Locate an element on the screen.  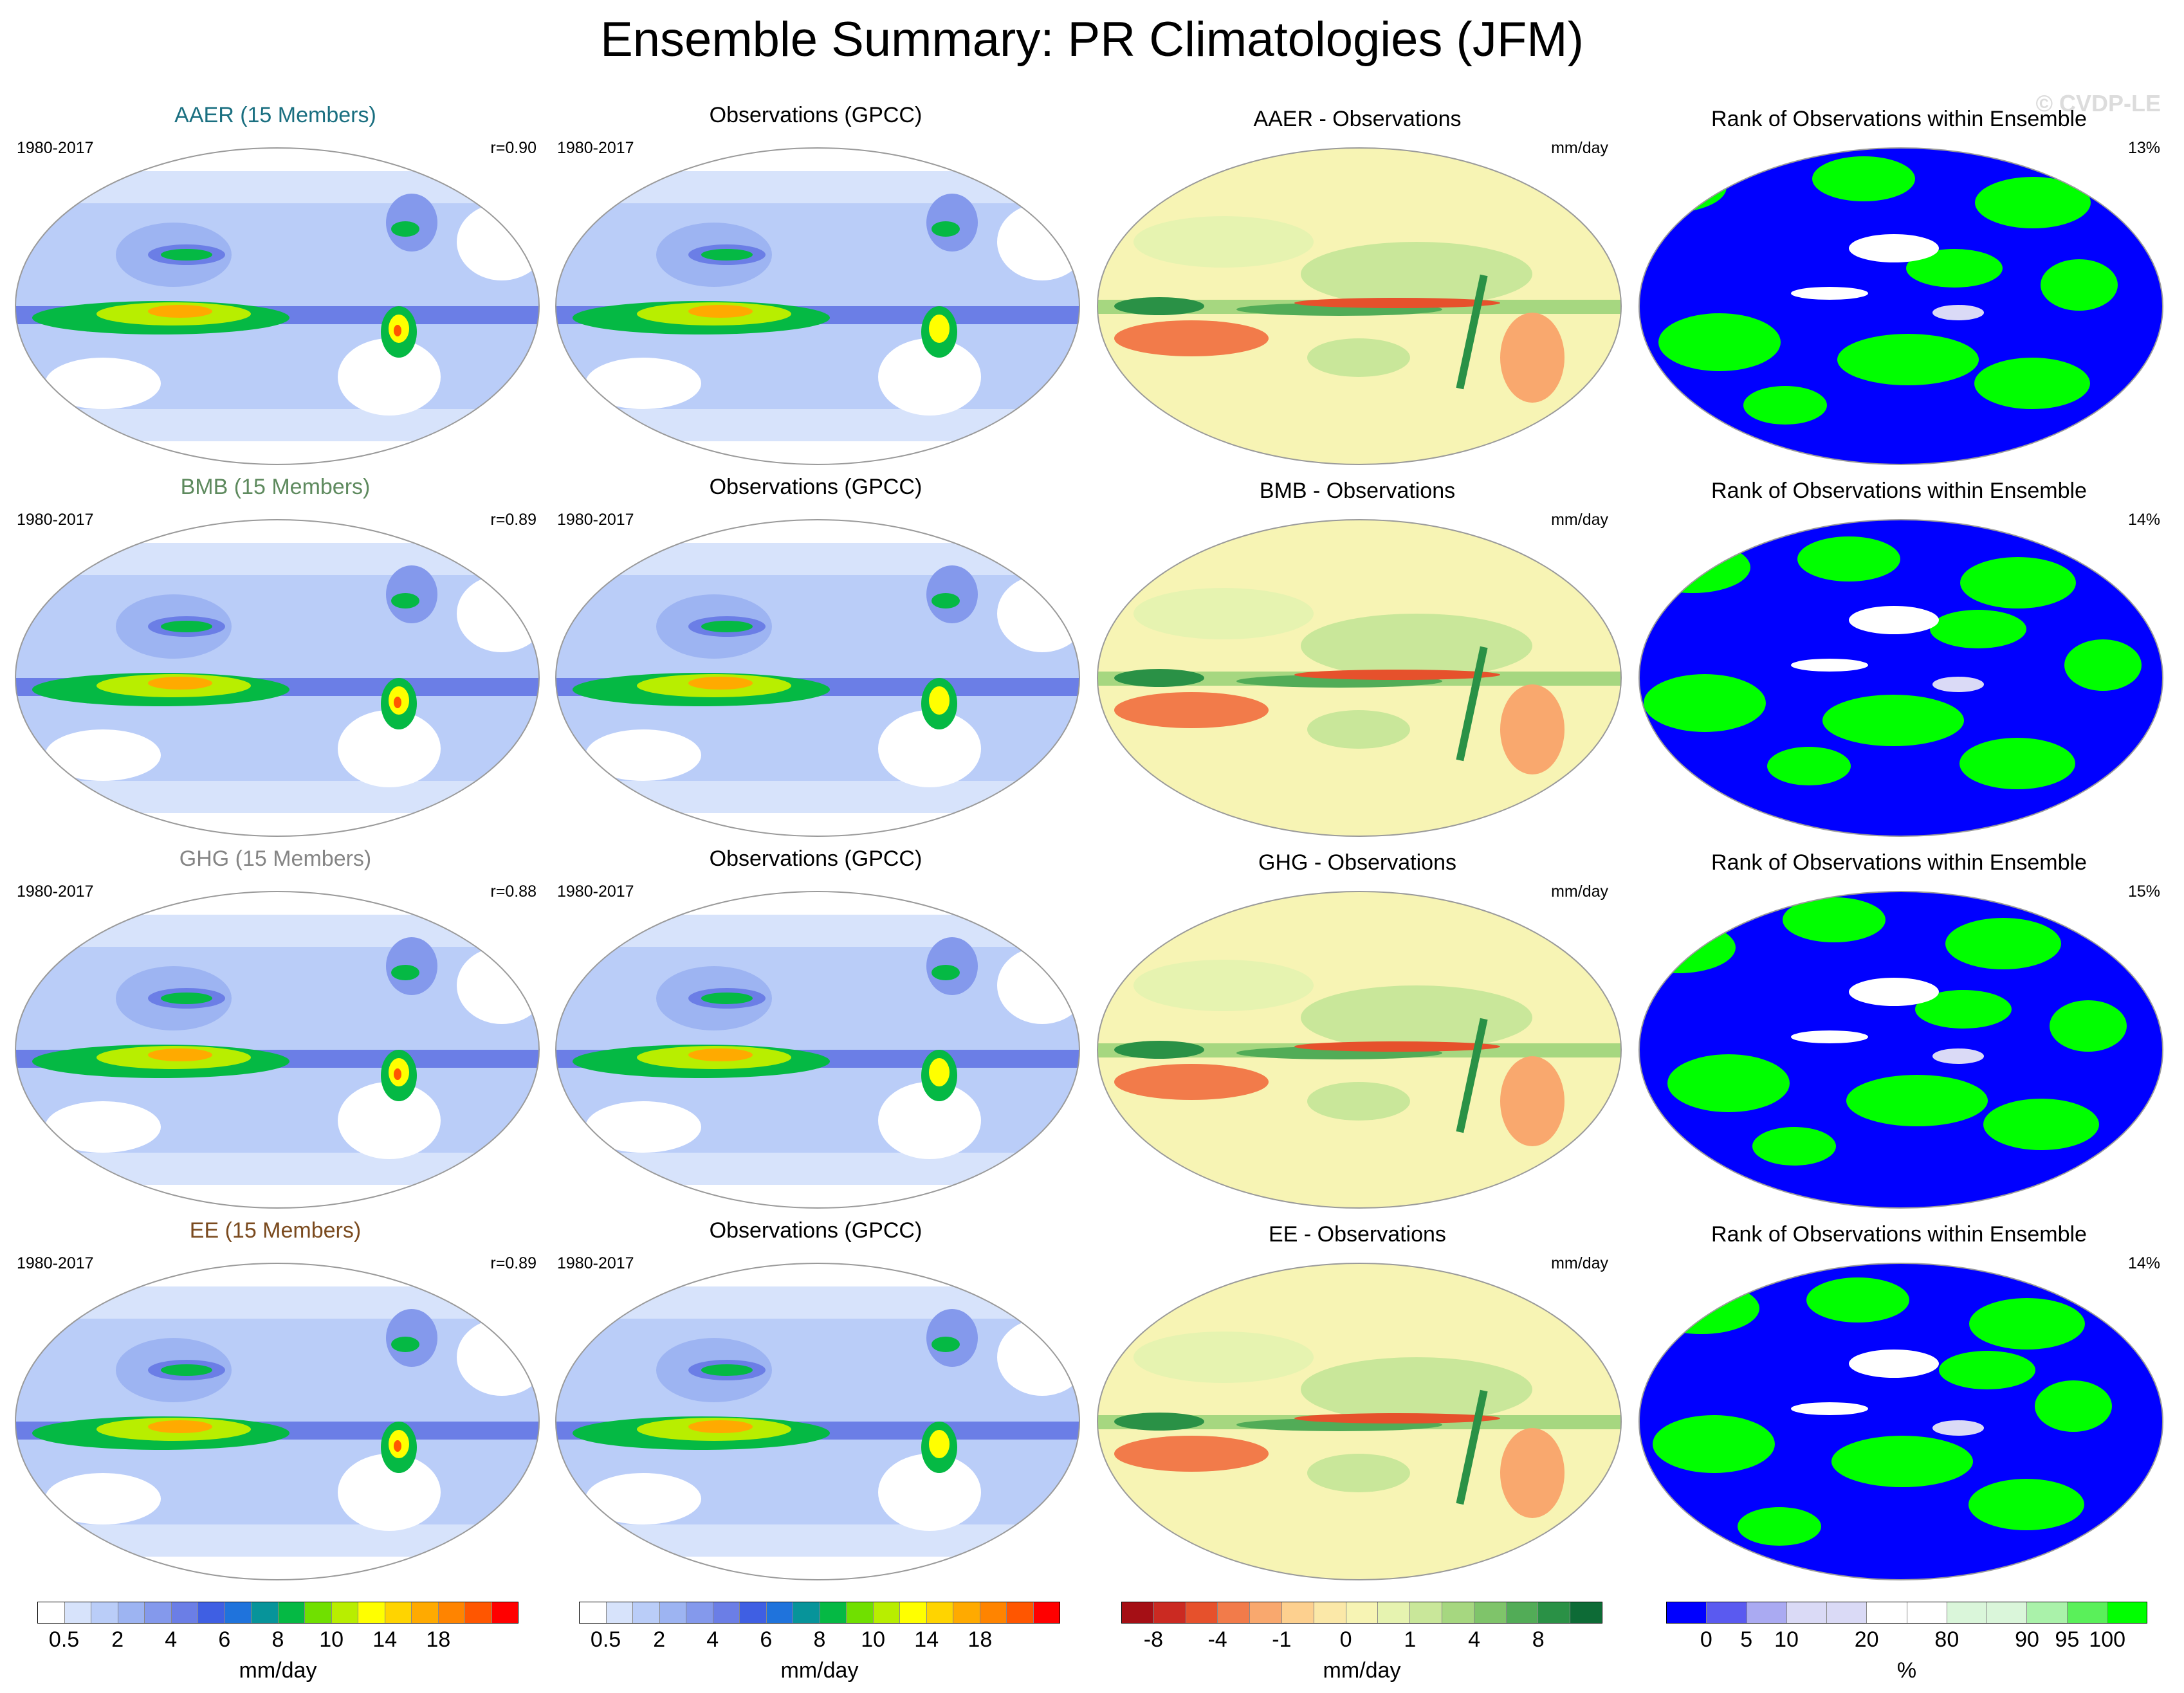
colorbar-tick-label: 80 is located at coordinates (1947, 1639).